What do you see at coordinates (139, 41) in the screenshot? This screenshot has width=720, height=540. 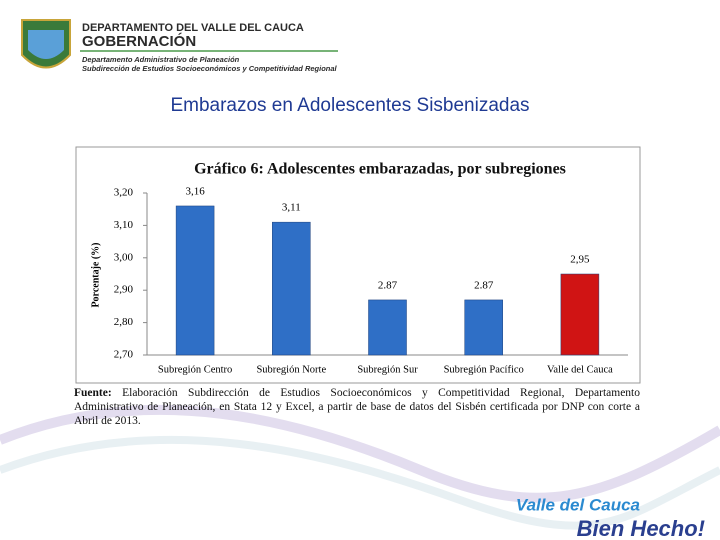 I see `header-text: GOBERNACIÓN` at bounding box center [139, 41].